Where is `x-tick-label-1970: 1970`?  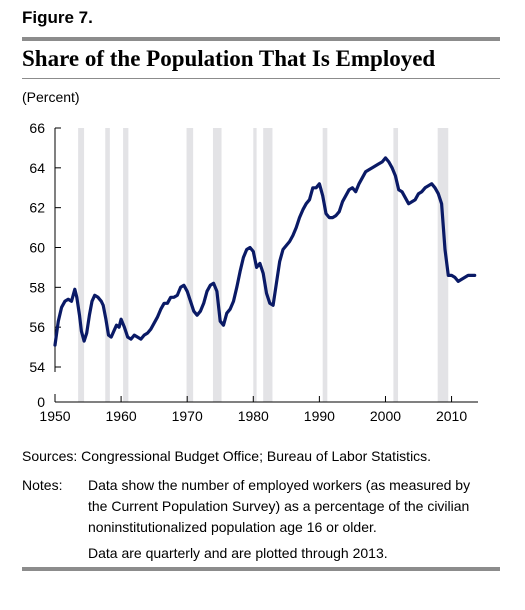 x-tick-label-1970: 1970 is located at coordinates (187, 416).